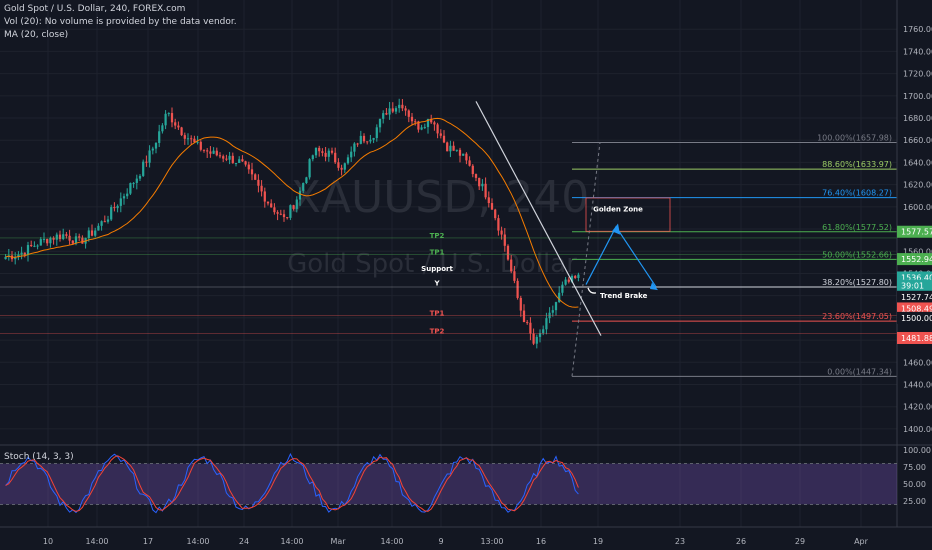 This screenshot has height=550, width=932. Describe the element at coordinates (917, 384) in the screenshot. I see `price-axis-tick: 1440.00` at that location.